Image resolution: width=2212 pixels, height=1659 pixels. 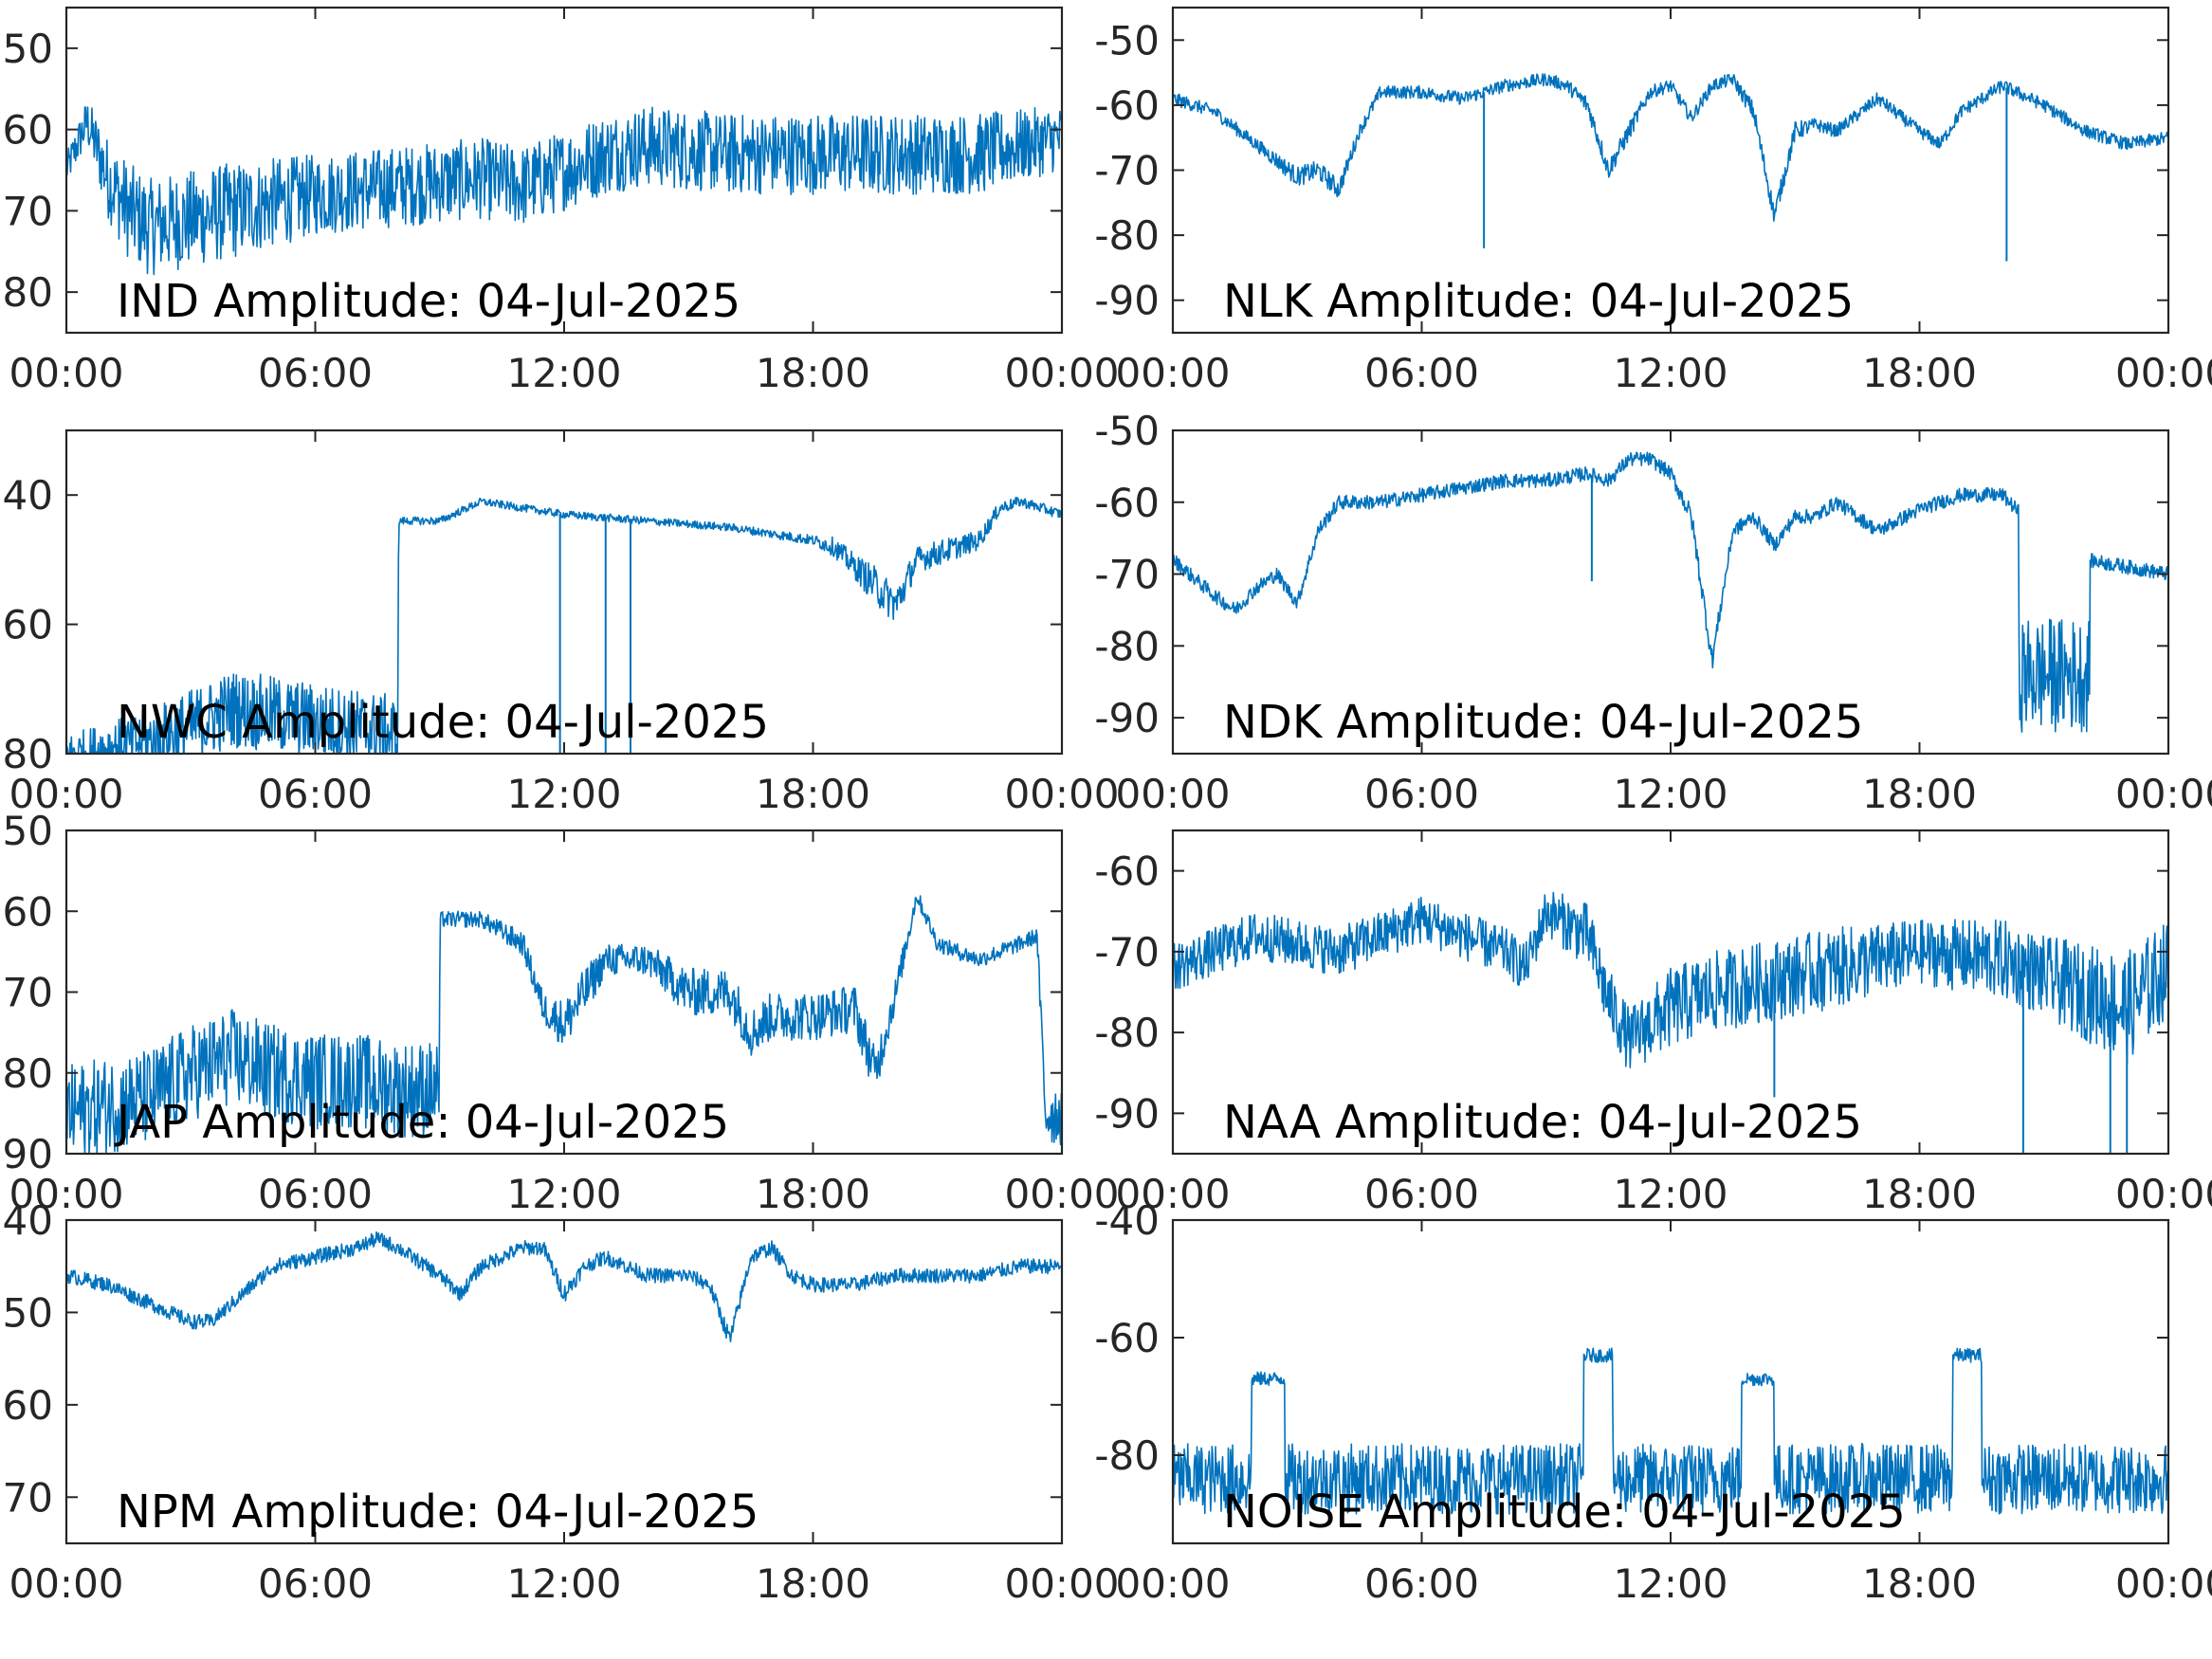 I want to click on noise-y-axis: -40 -60 -80, so click(x=1631, y=1338).